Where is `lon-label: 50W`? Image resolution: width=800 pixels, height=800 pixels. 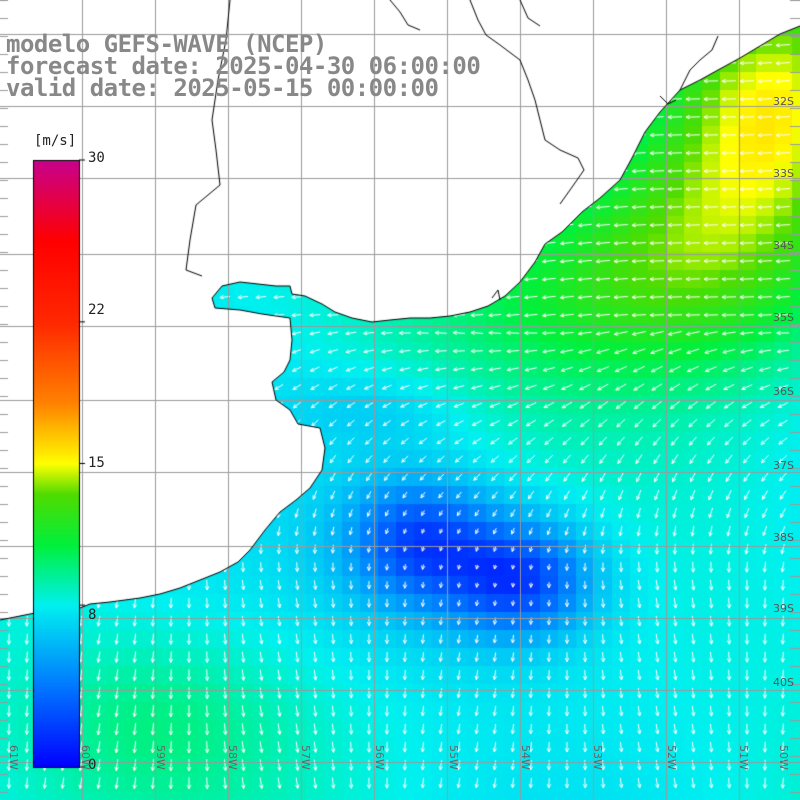 lon-label: 50W is located at coordinates (783, 757).